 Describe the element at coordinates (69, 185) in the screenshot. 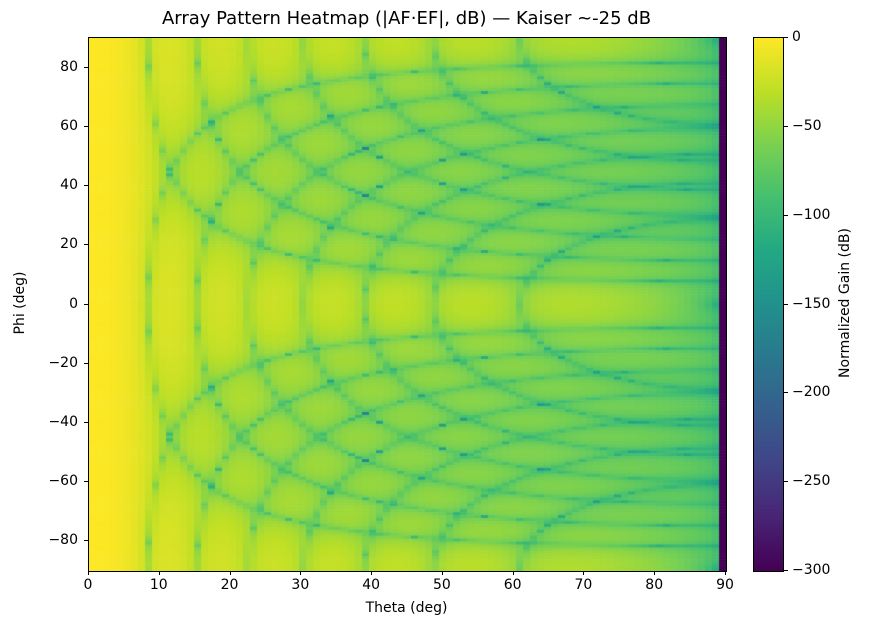

I see `y-tick-label: 40` at that location.